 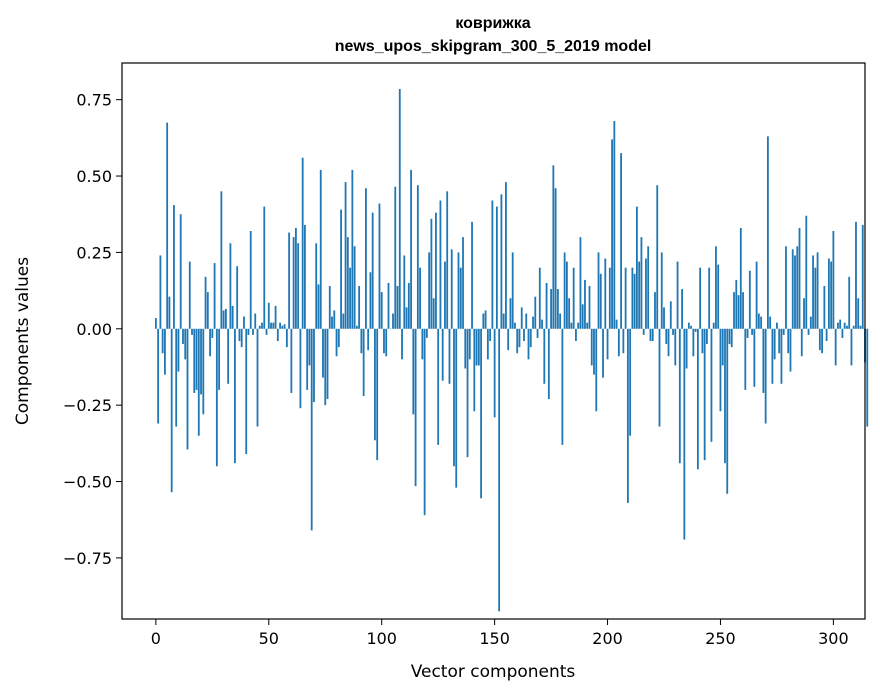 I want to click on x-tick-label: 150, so click(x=494, y=638).